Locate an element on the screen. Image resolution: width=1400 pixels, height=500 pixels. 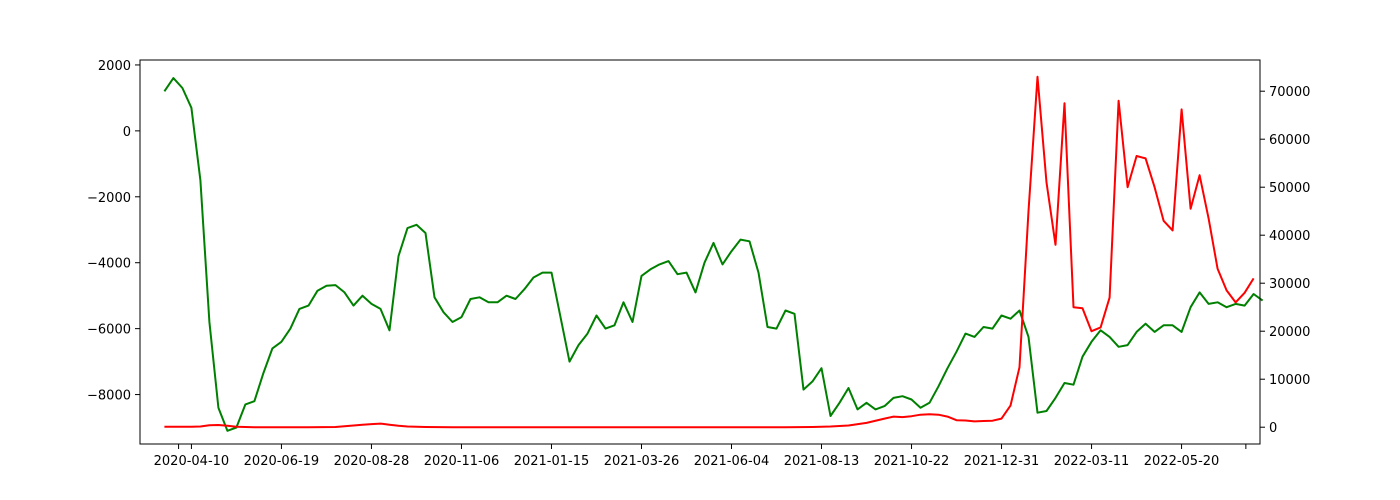
left-y-tick-label: −4000 is located at coordinates (109, 264).